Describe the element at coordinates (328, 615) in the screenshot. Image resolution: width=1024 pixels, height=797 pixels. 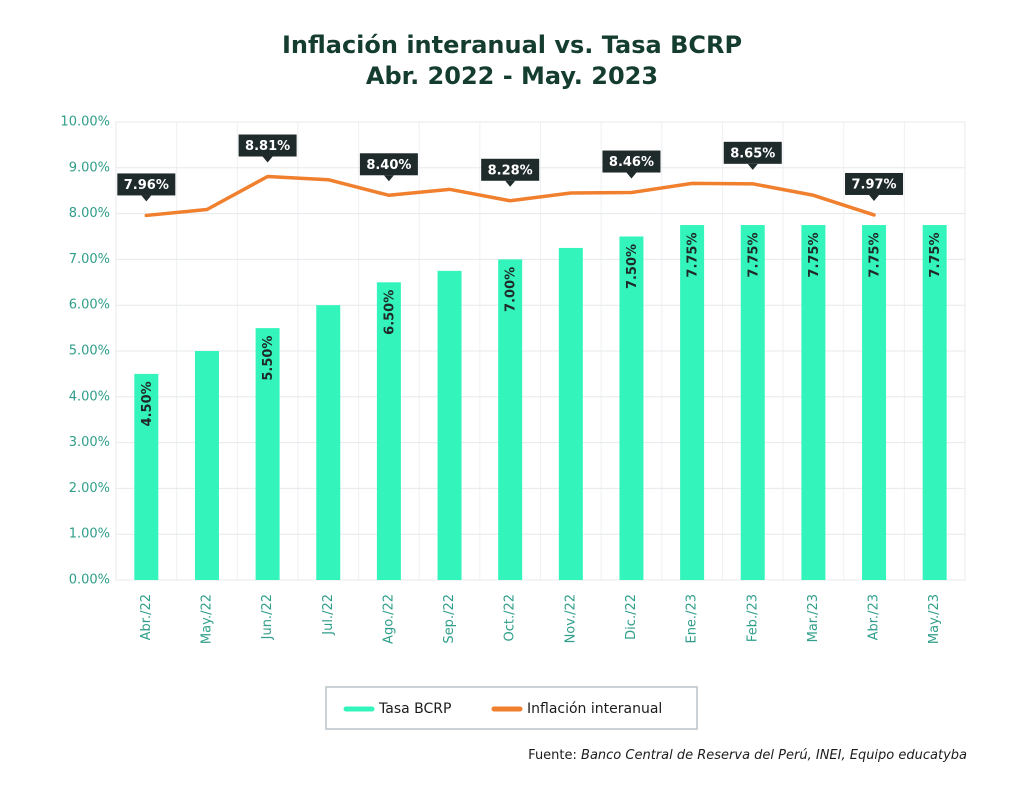
I see `x-tick-label: Jul./22` at that location.